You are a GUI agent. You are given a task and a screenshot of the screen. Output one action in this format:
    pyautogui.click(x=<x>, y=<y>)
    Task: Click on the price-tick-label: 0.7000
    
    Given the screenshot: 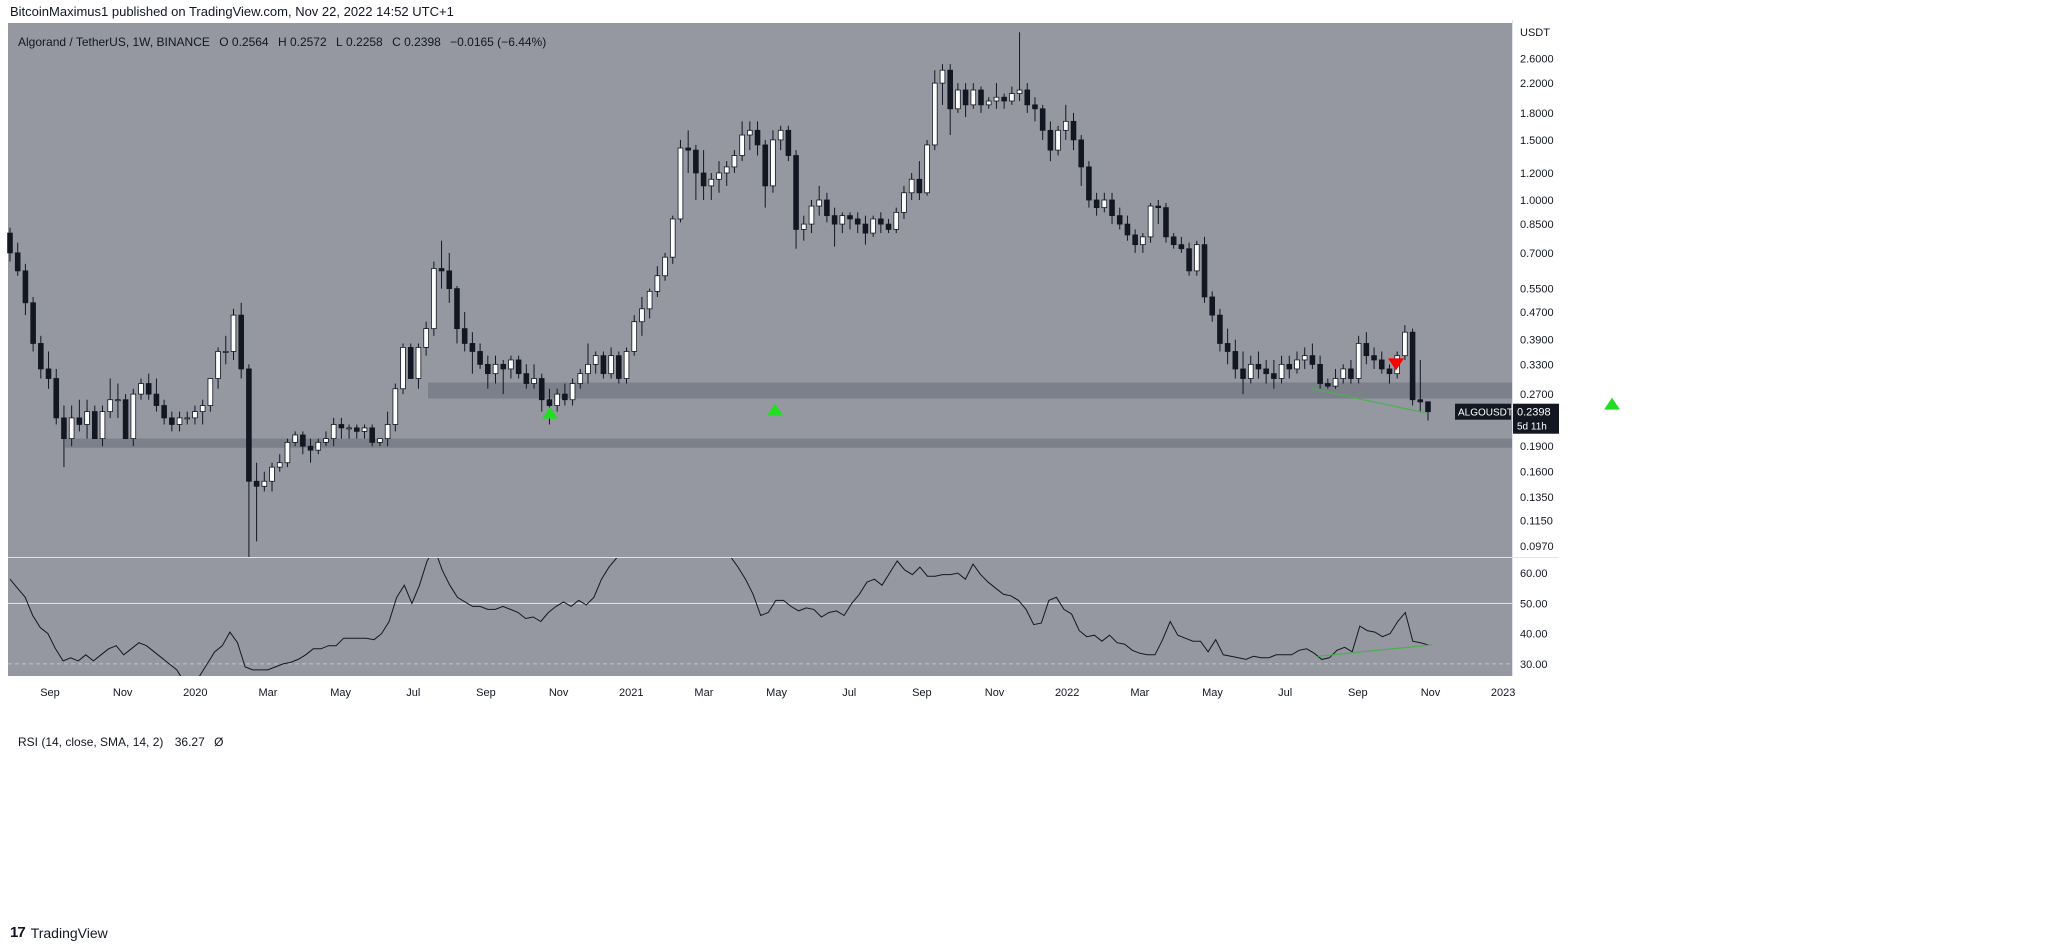 What is the action you would take?
    pyautogui.click(x=1537, y=254)
    